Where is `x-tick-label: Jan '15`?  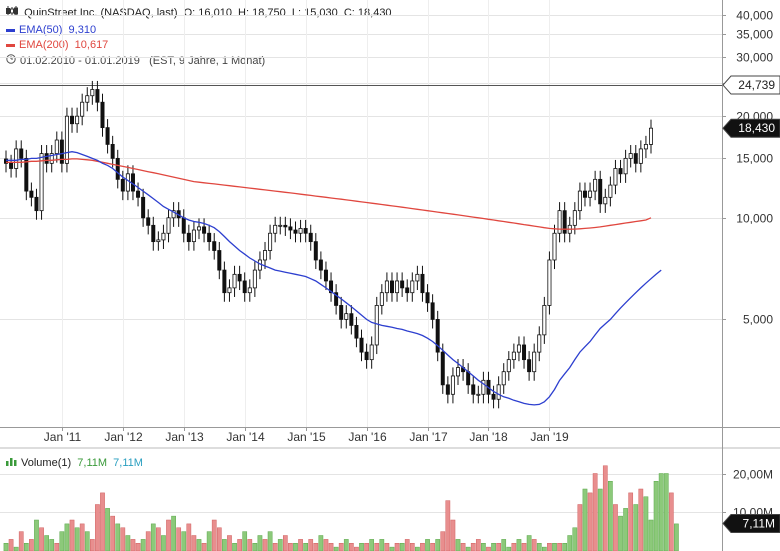 x-tick-label: Jan '15 is located at coordinates (306, 437).